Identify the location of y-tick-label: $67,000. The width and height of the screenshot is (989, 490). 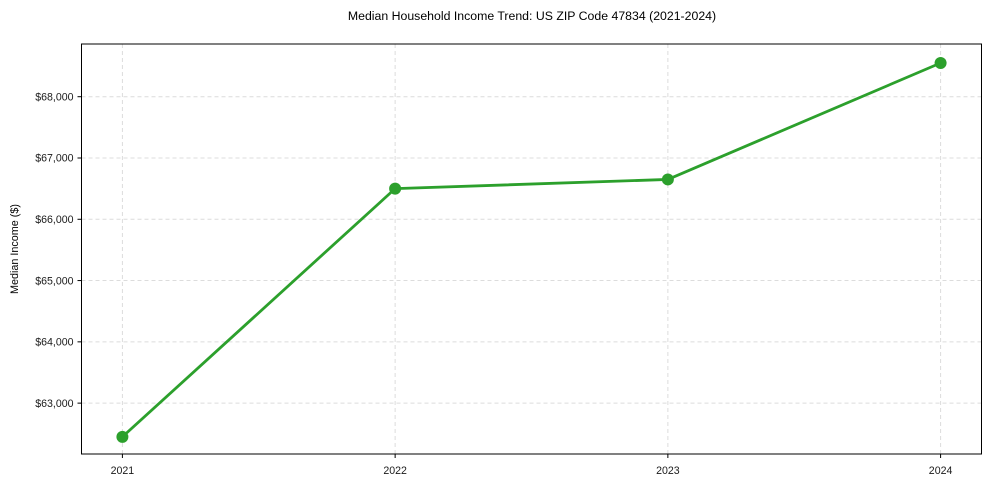
(54, 159).